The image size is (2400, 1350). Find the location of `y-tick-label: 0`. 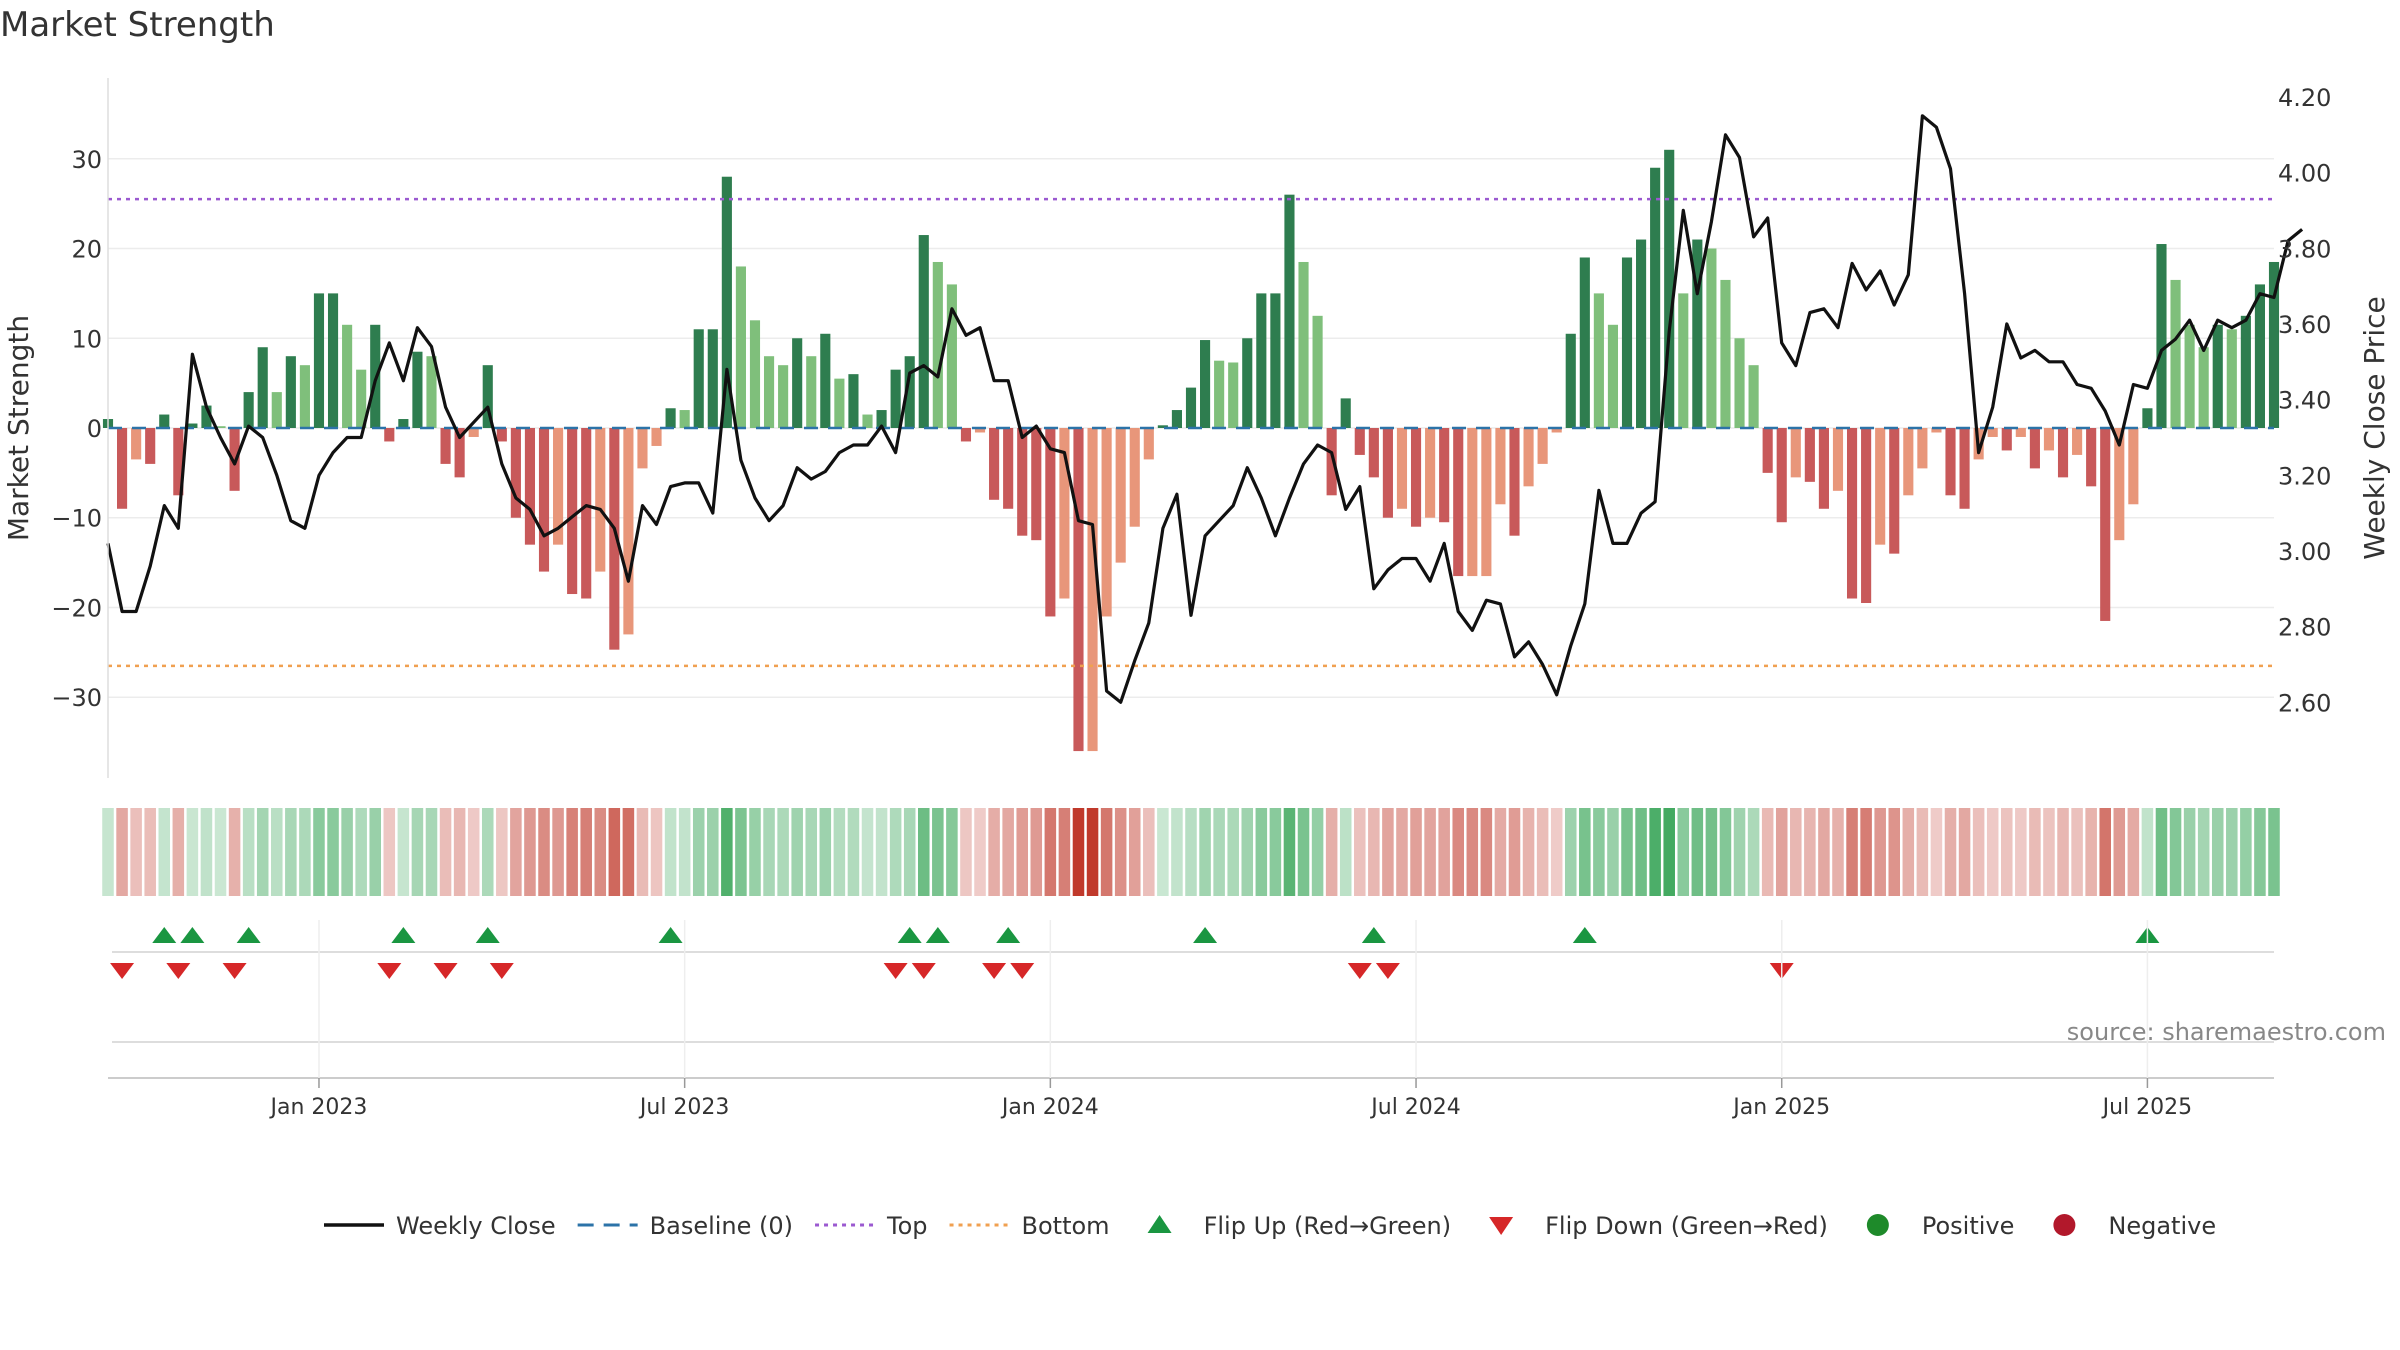

y-tick-label: 0 is located at coordinates (94, 429).